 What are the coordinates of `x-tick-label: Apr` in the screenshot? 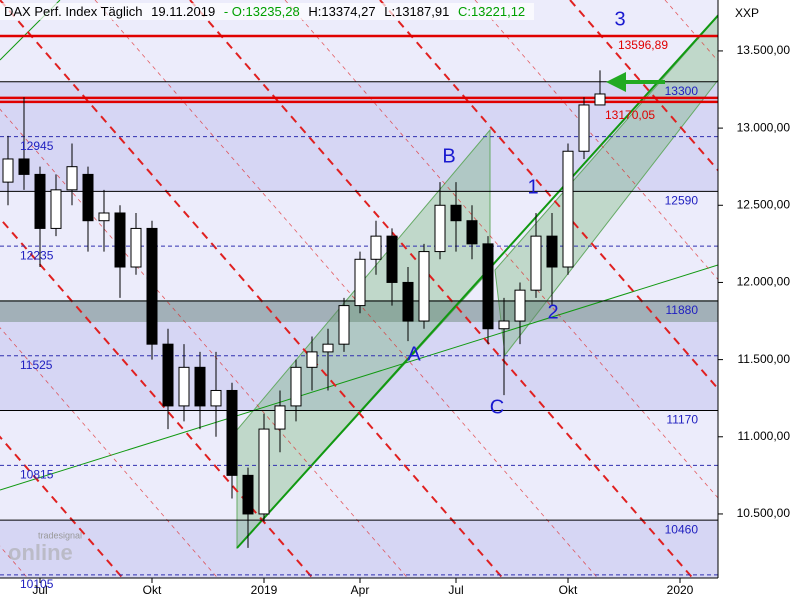 It's located at (360, 590).